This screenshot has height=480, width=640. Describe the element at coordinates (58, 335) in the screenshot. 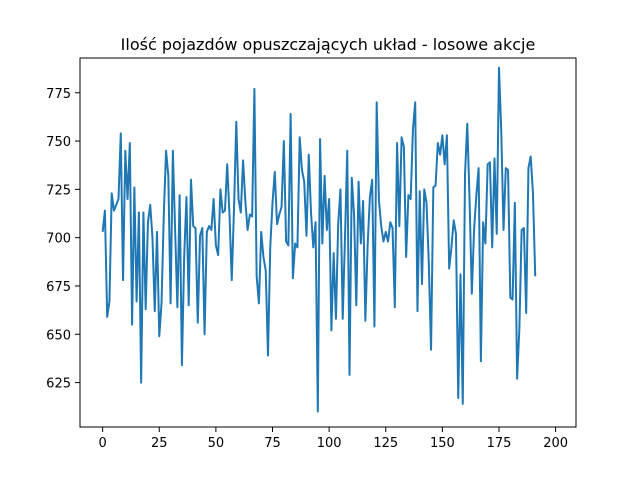

I see `y-tick-label: 650` at that location.